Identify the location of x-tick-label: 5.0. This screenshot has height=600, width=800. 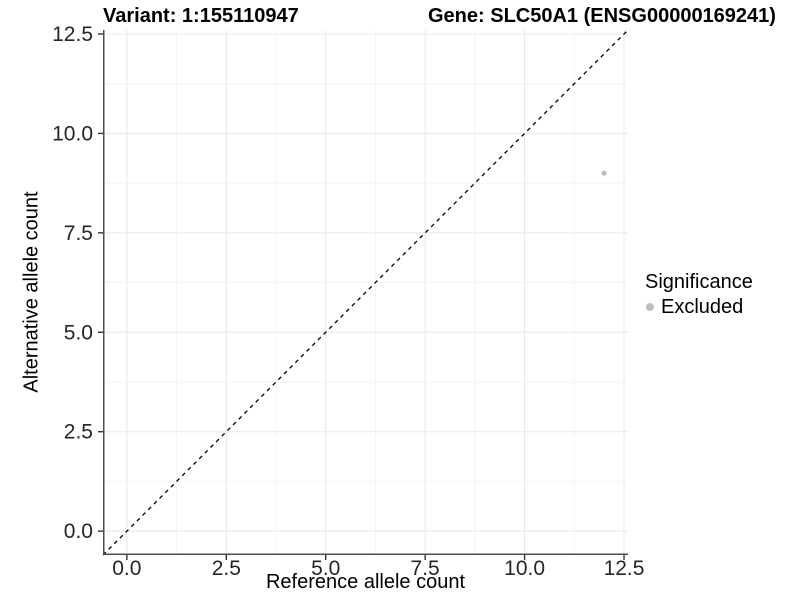
(325, 568).